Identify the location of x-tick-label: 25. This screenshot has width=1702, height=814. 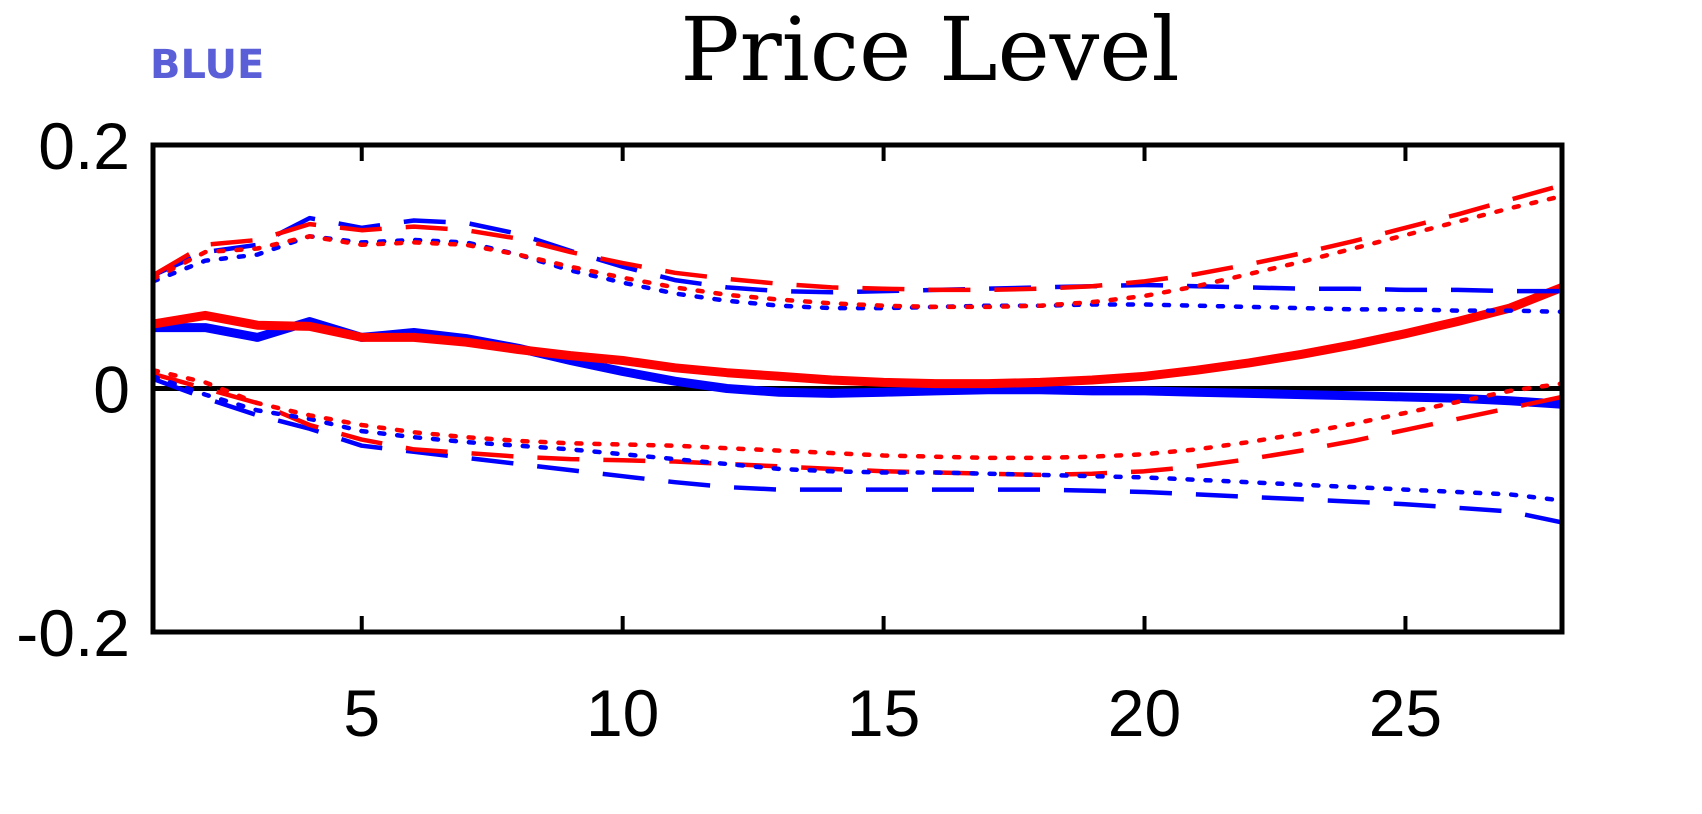
(1405, 713).